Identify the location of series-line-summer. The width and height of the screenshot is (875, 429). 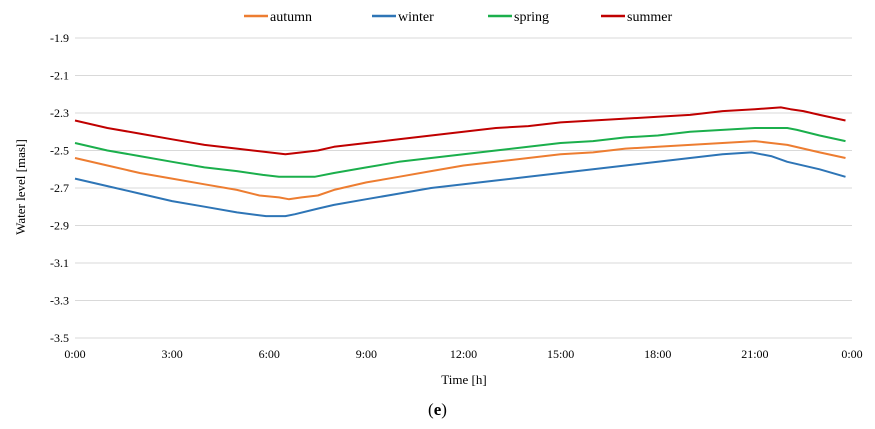
(460, 131).